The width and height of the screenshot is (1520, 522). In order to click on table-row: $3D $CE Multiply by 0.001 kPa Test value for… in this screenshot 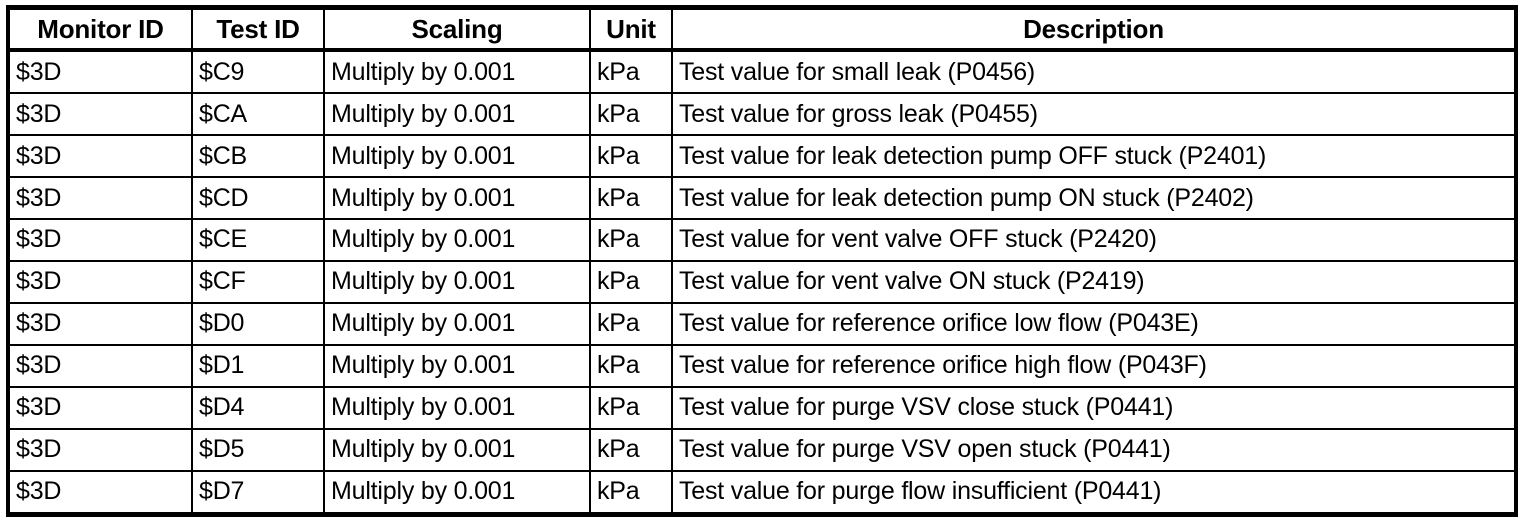, I will do `click(762, 240)`.